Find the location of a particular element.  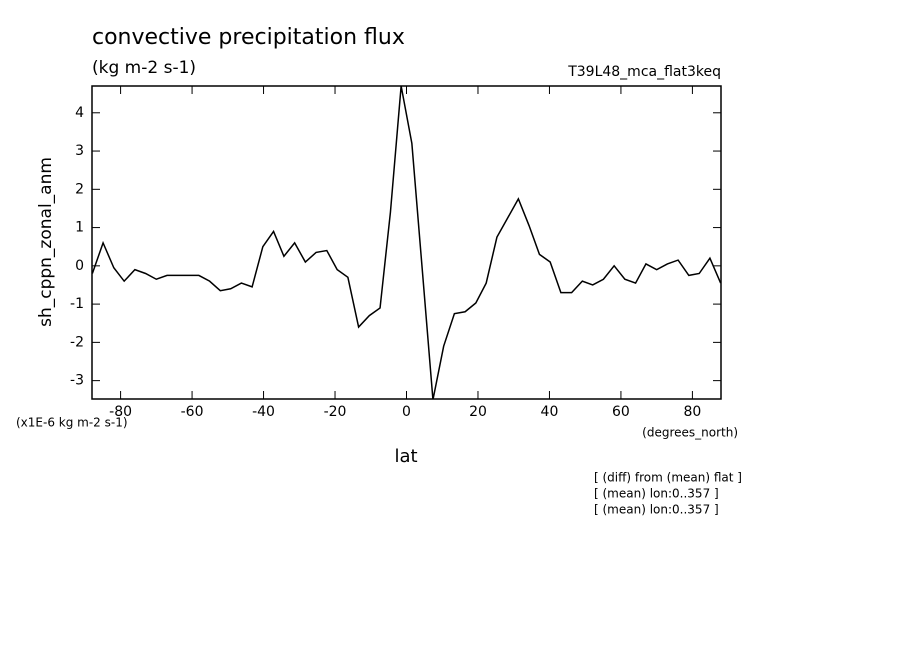

y-tick-label: 4 is located at coordinates (79, 113).